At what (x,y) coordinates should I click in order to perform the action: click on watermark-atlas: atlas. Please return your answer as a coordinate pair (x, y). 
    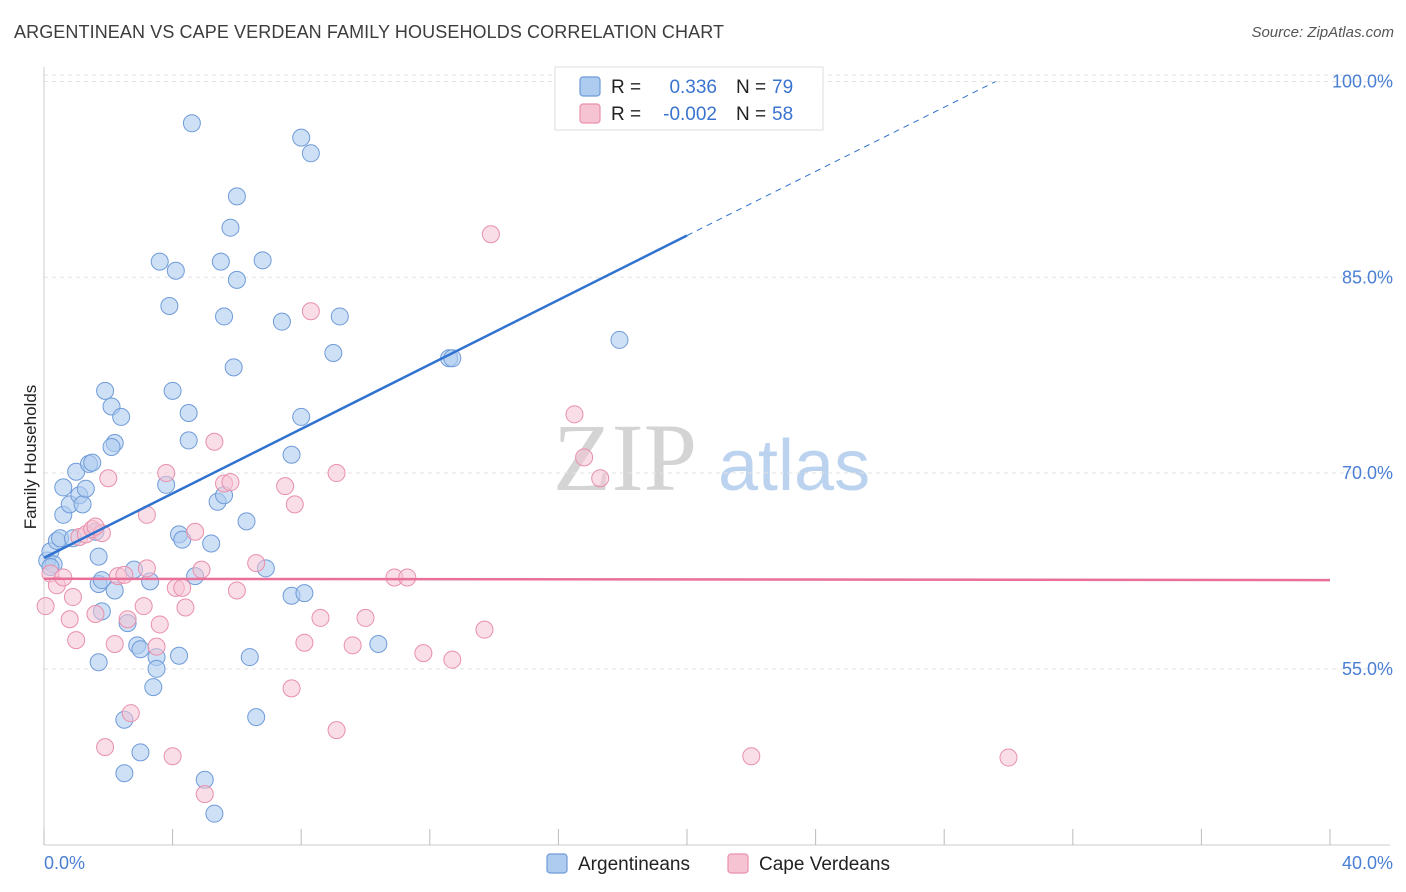
    Looking at the image, I should click on (794, 466).